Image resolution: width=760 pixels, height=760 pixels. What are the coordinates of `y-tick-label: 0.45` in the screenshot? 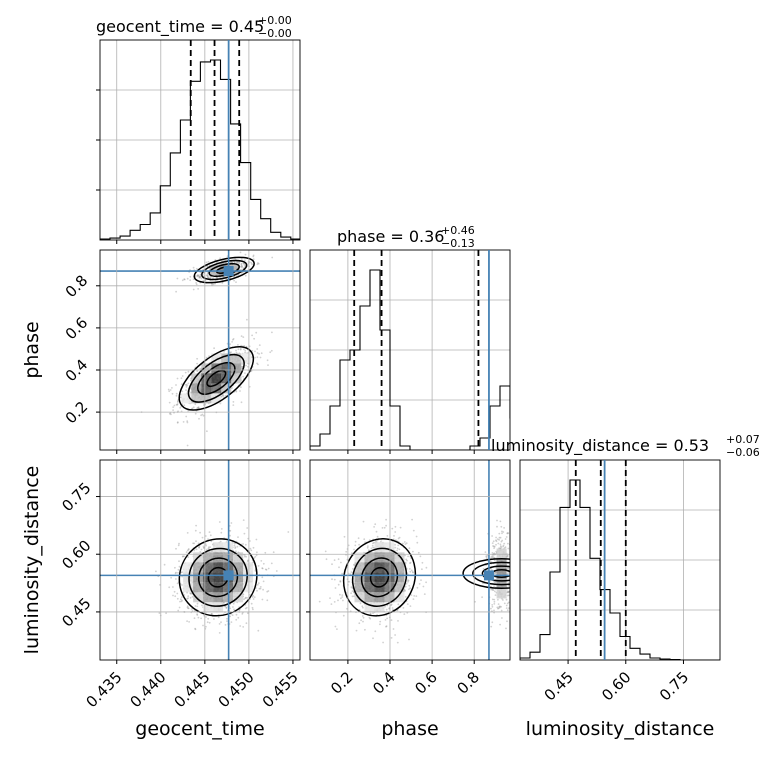 It's located at (76, 612).